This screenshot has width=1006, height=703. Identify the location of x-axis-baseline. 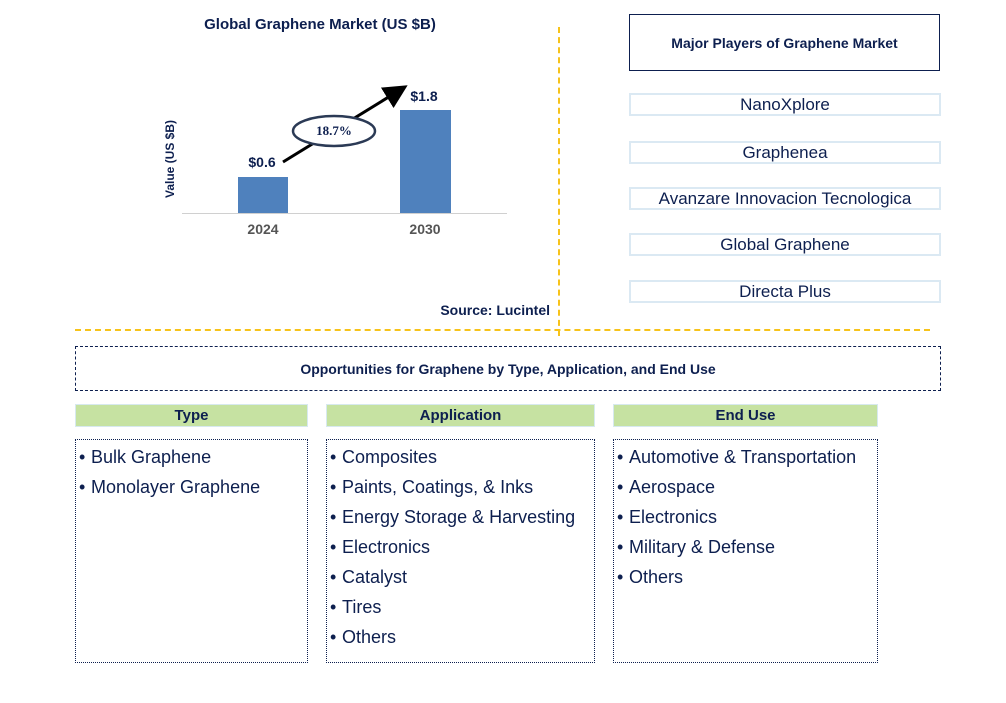
(344, 213).